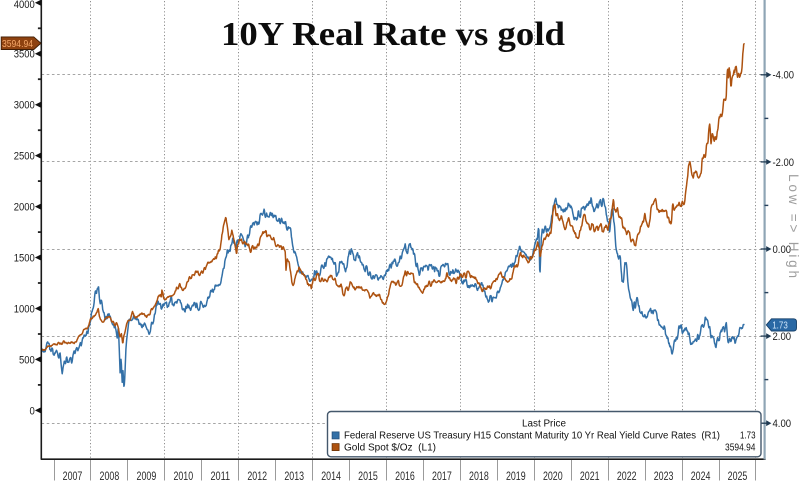 The width and height of the screenshot is (800, 486). I want to click on svg-text: 2012, so click(257, 476).